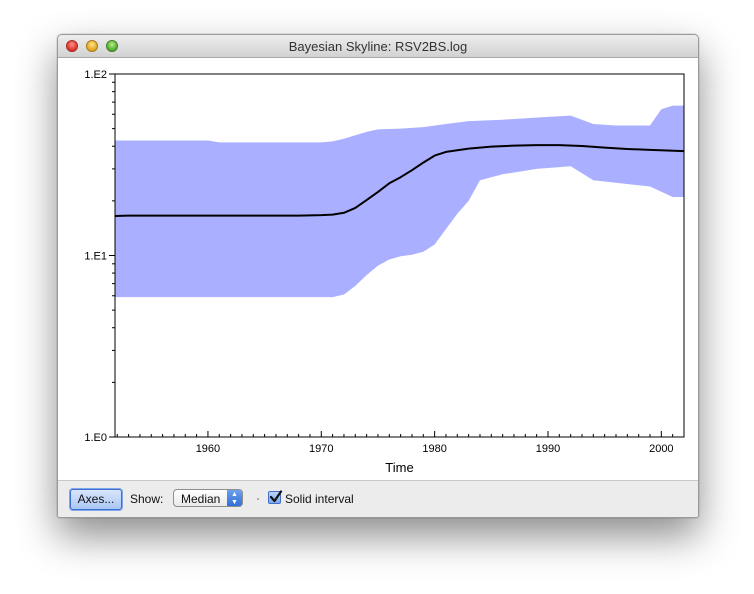 This screenshot has height=594, width=754. I want to click on show-select: Median ▲ ▼, so click(208, 498).